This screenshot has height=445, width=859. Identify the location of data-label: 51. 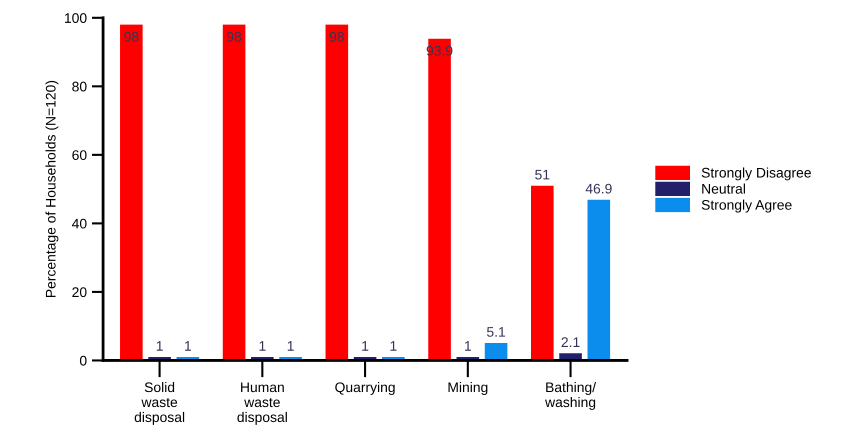
(542, 175).